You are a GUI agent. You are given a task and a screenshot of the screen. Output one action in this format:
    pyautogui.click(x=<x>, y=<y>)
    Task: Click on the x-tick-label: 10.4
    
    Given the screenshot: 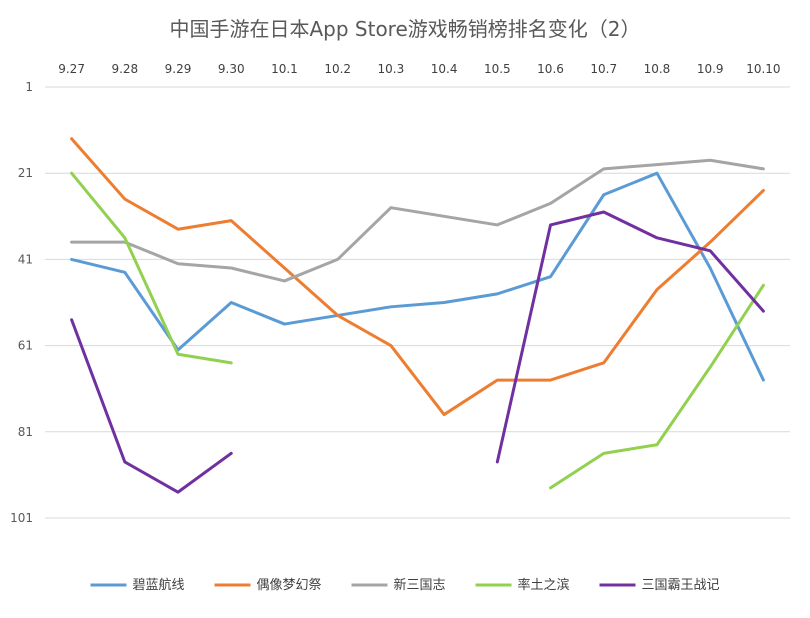 What is the action you would take?
    pyautogui.click(x=444, y=69)
    